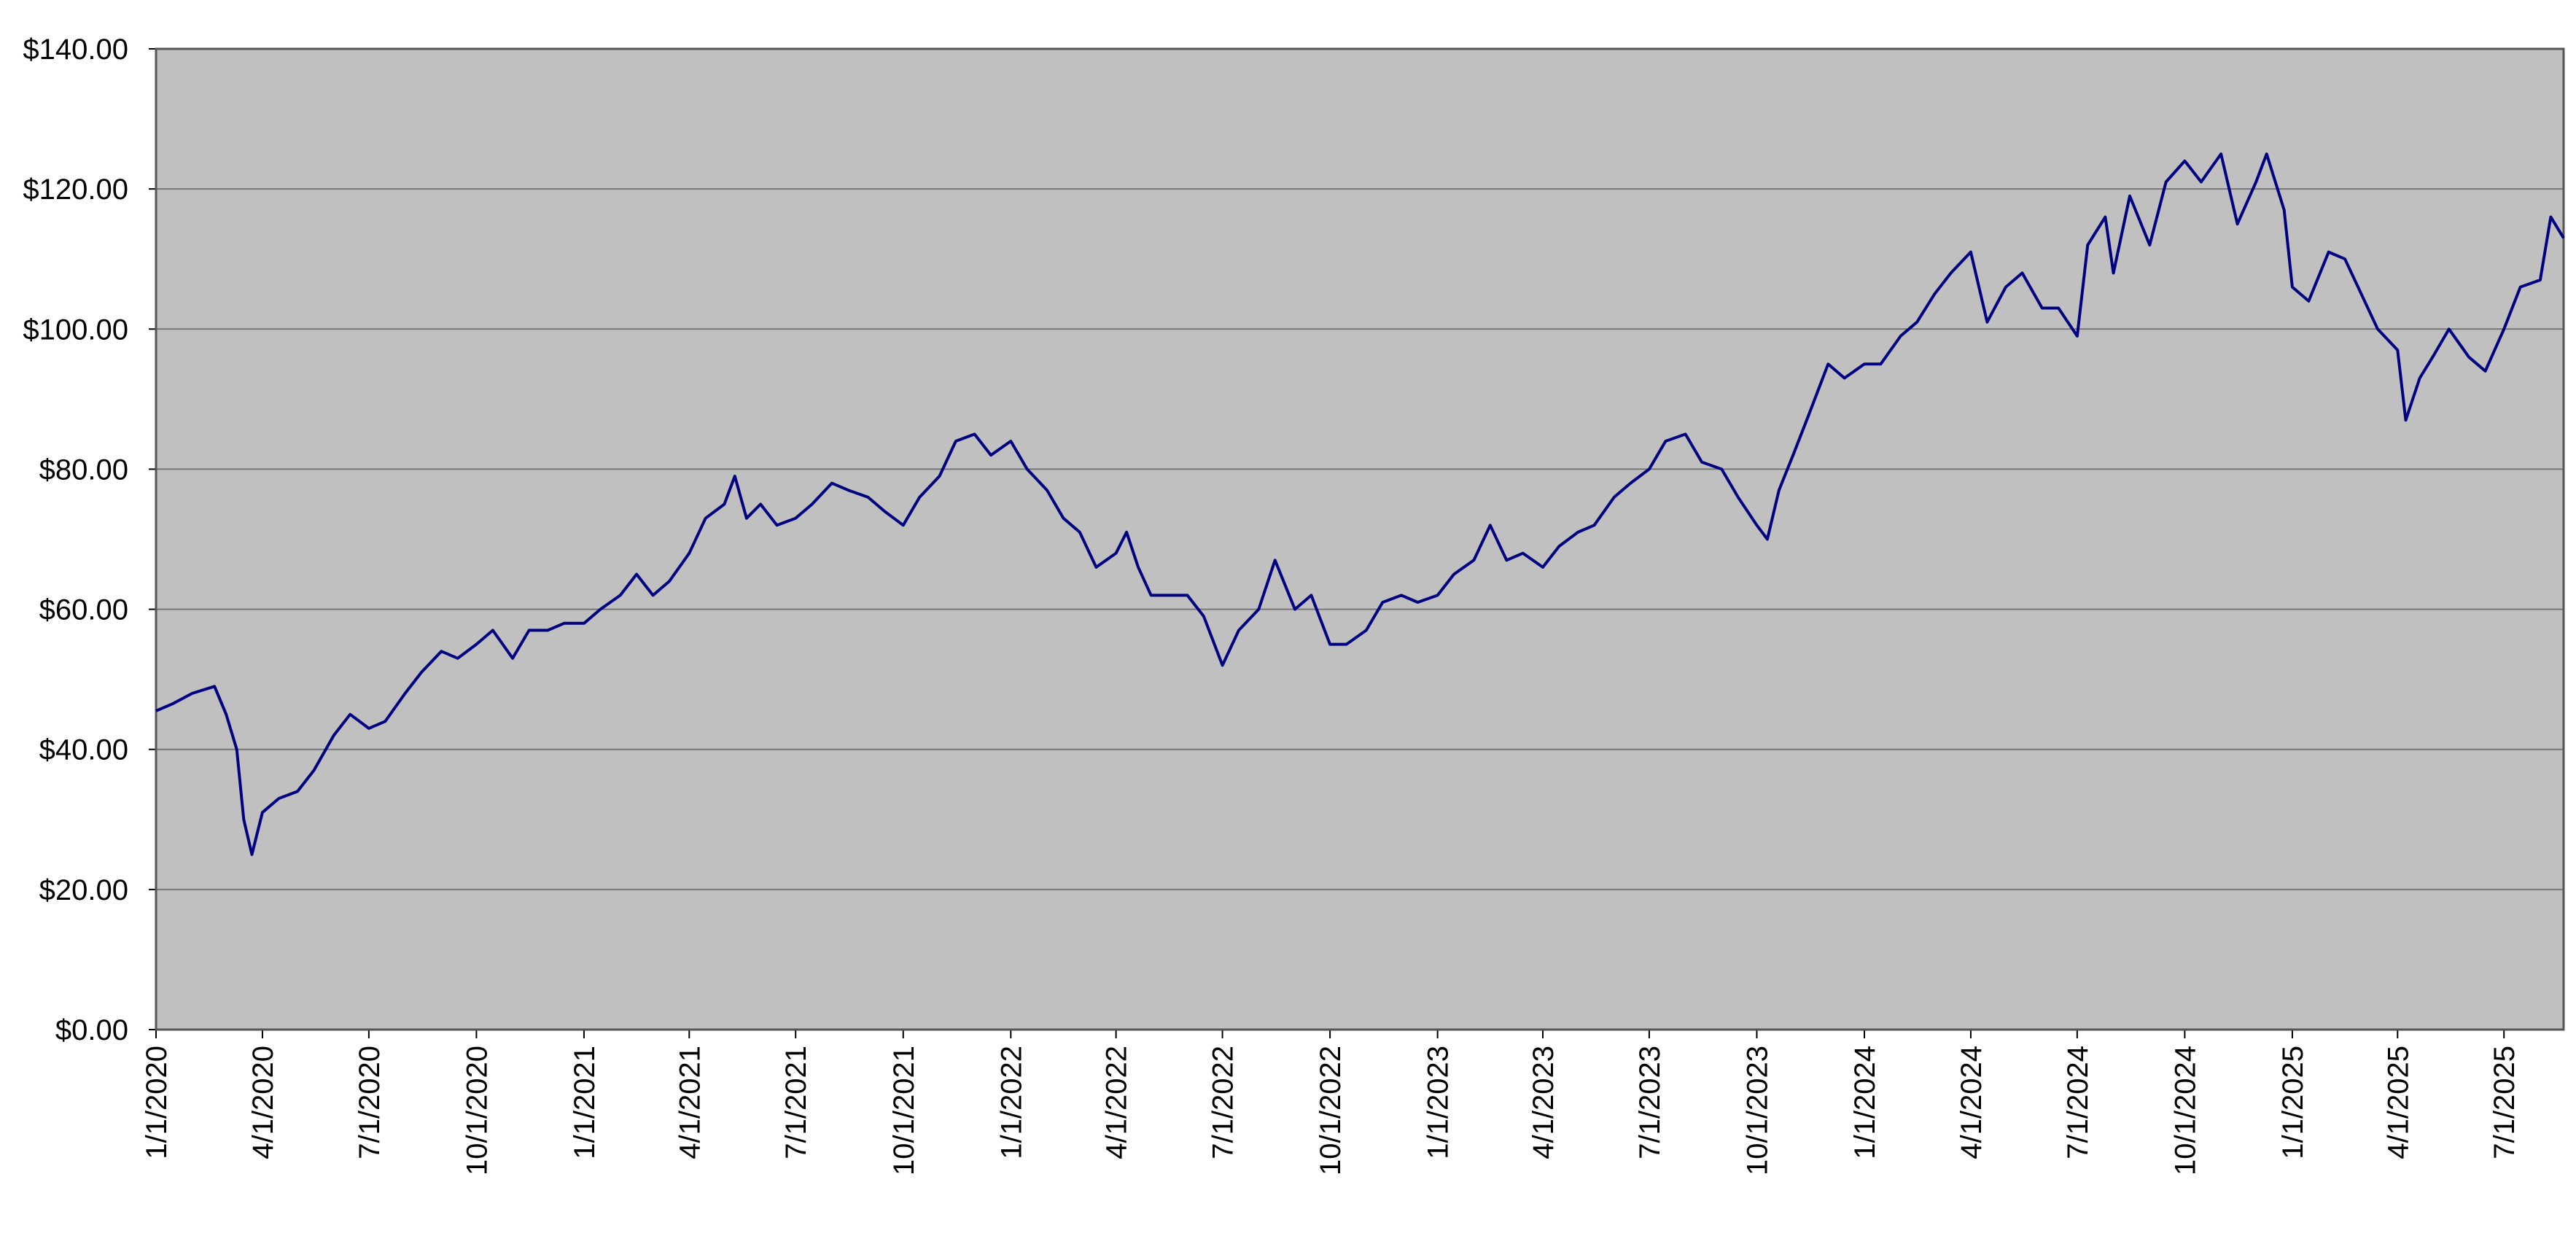  I want to click on y-tick-label: $40.00, so click(83, 750).